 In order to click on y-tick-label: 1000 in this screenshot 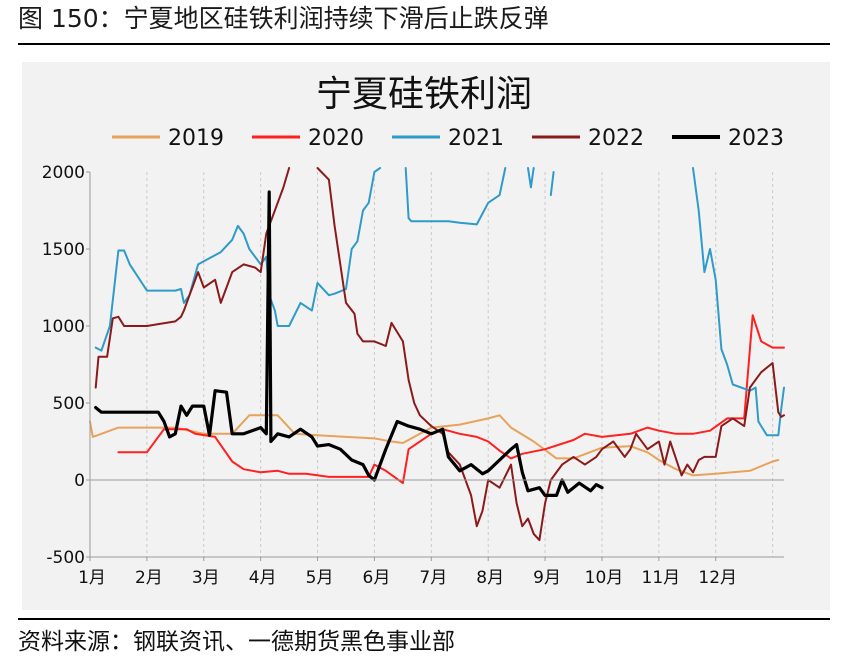, I will do `click(63, 327)`.